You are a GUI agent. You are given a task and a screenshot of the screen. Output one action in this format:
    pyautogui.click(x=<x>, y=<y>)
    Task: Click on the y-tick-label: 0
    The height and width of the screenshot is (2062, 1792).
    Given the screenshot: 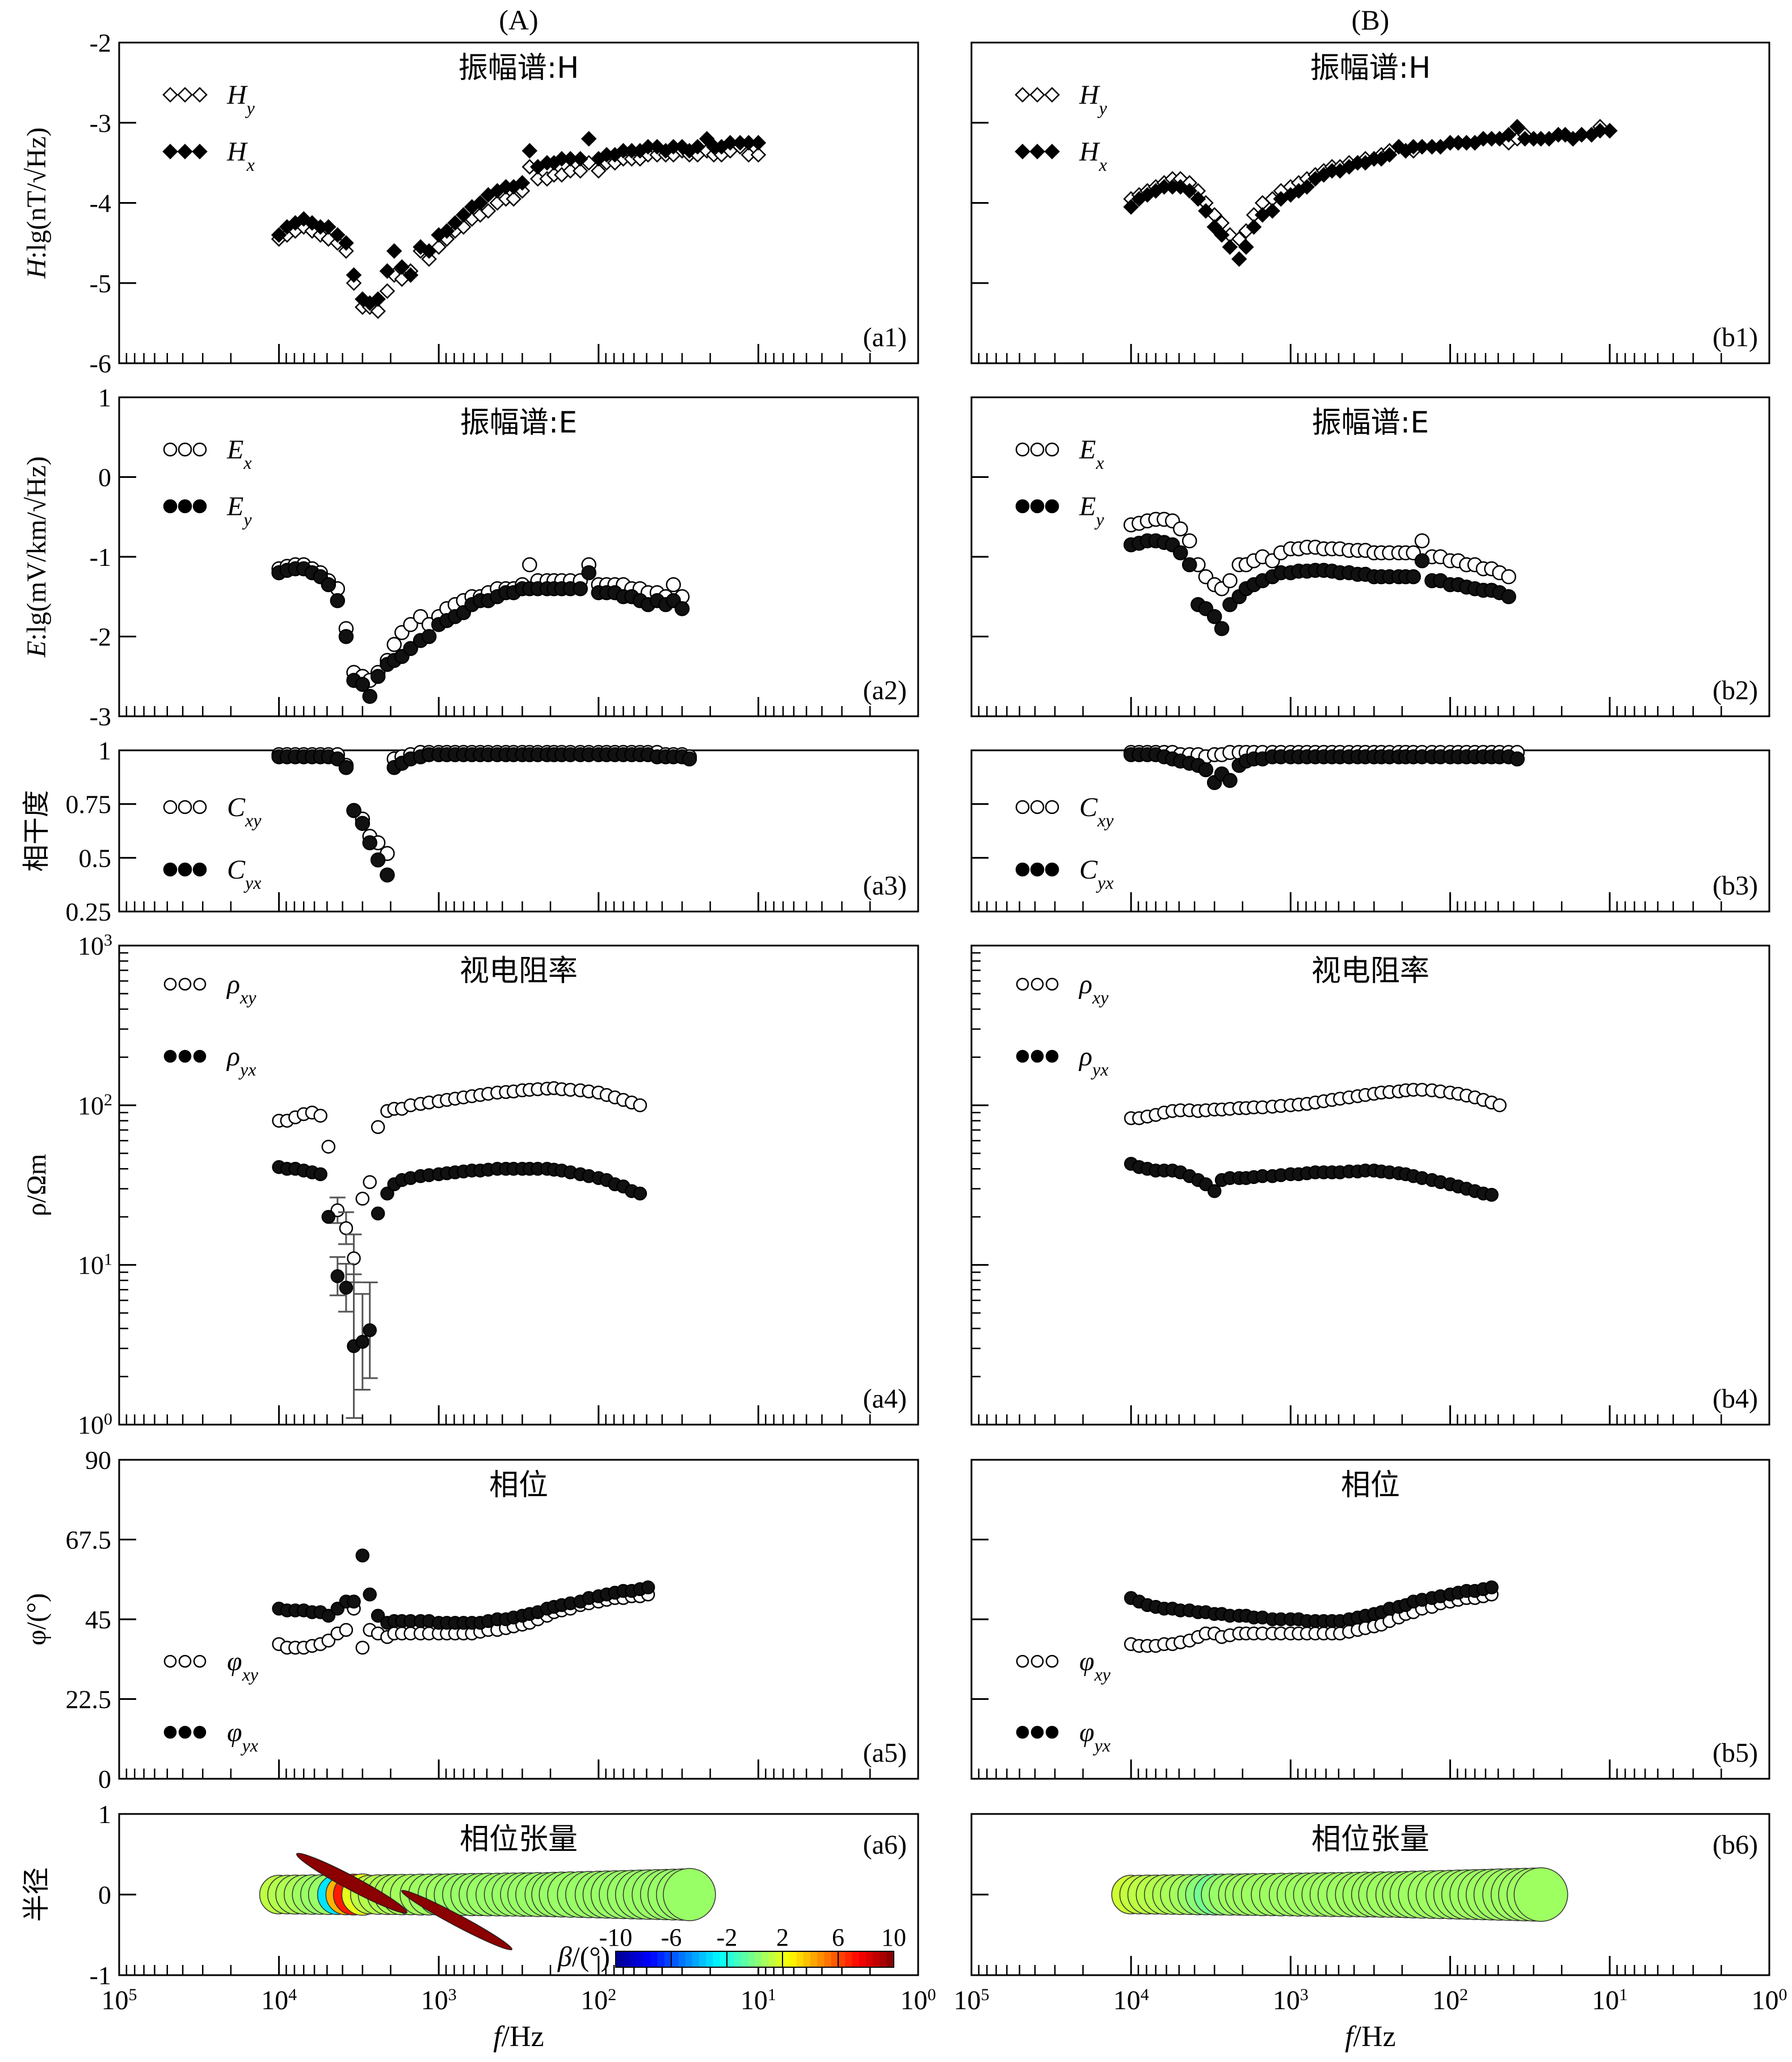 What is the action you would take?
    pyautogui.click(x=105, y=477)
    